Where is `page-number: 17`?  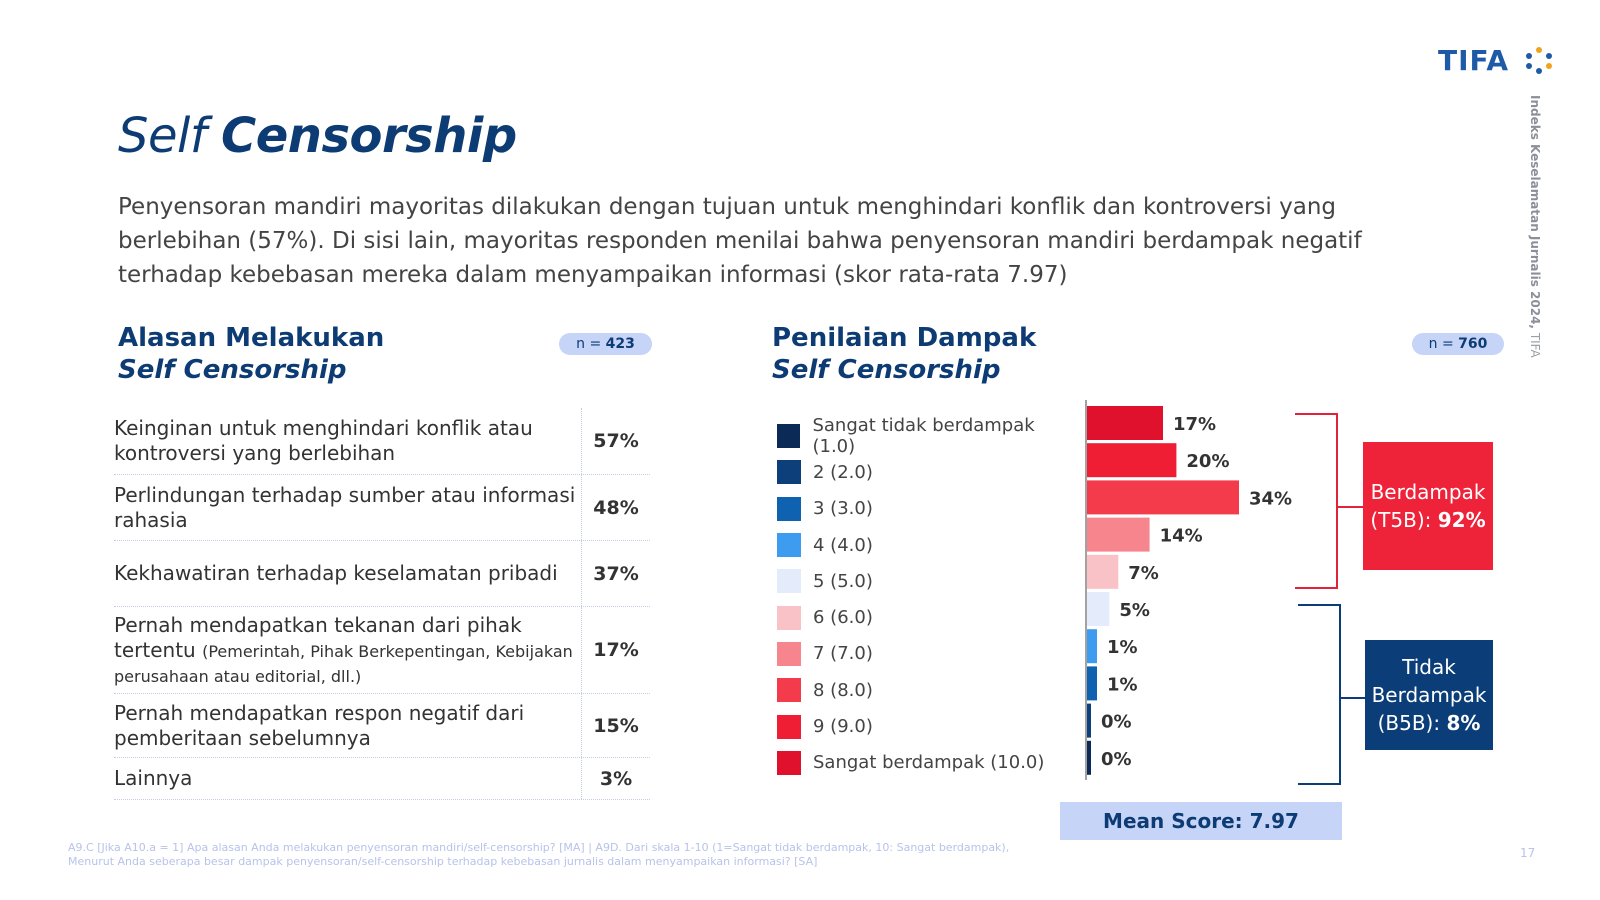
page-number: 17 is located at coordinates (1528, 853).